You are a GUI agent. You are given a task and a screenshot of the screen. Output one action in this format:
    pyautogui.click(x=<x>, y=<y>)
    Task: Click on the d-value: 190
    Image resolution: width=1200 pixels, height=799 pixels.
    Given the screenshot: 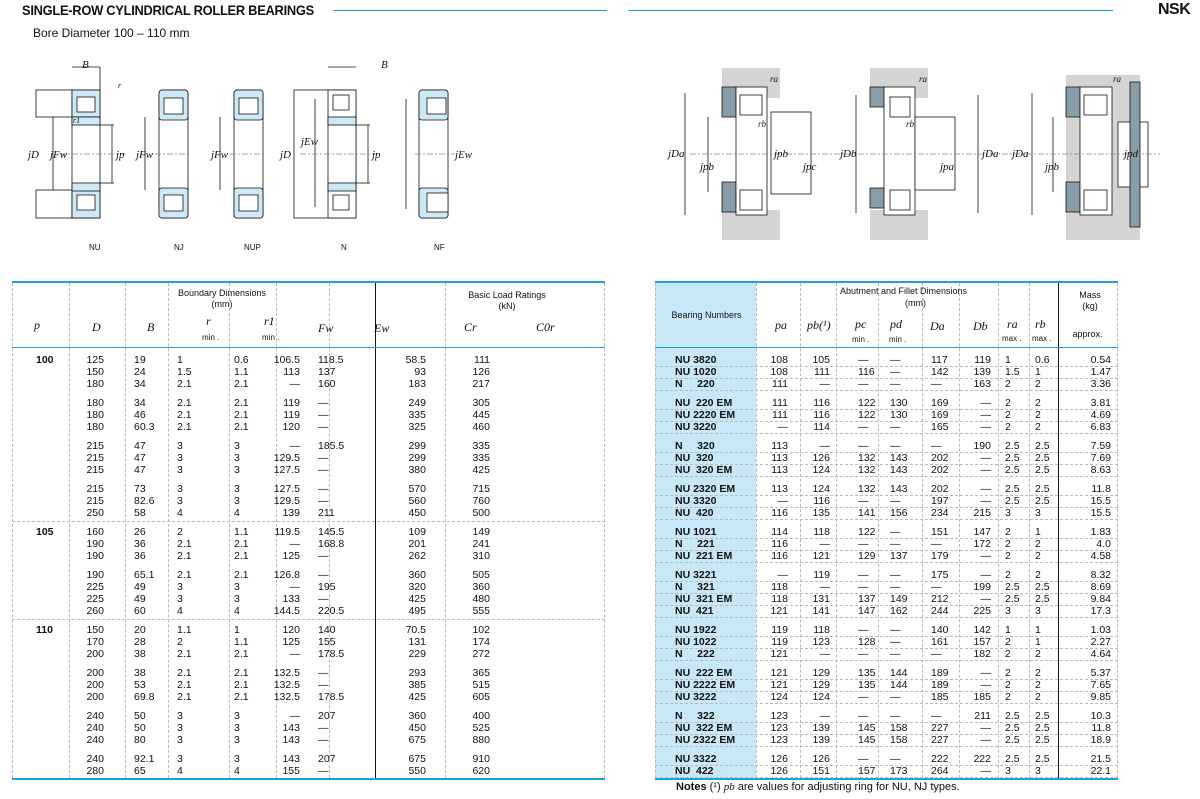 What is the action you would take?
    pyautogui.click(x=95, y=575)
    